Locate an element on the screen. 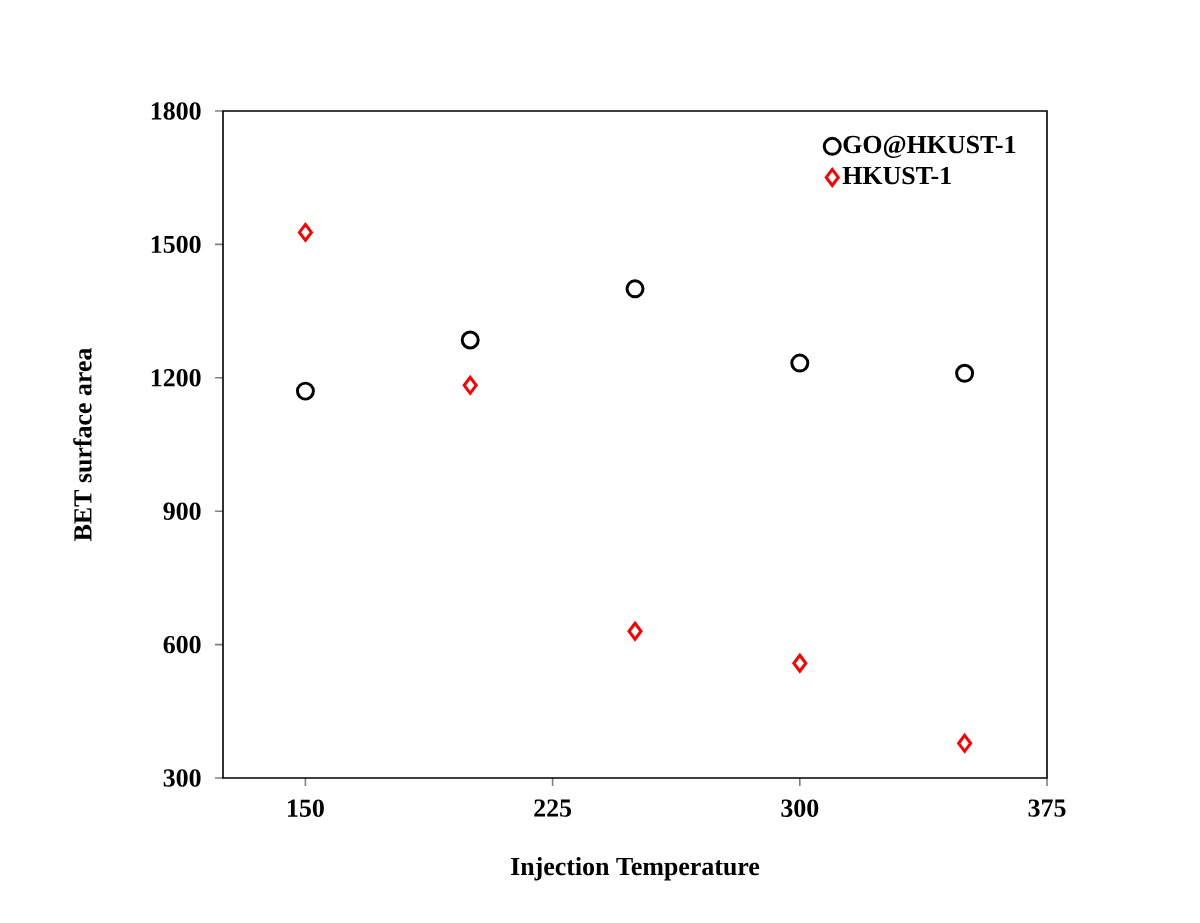 This screenshot has width=1200, height=923. legend-label: GO@HKUST-1 is located at coordinates (929, 146).